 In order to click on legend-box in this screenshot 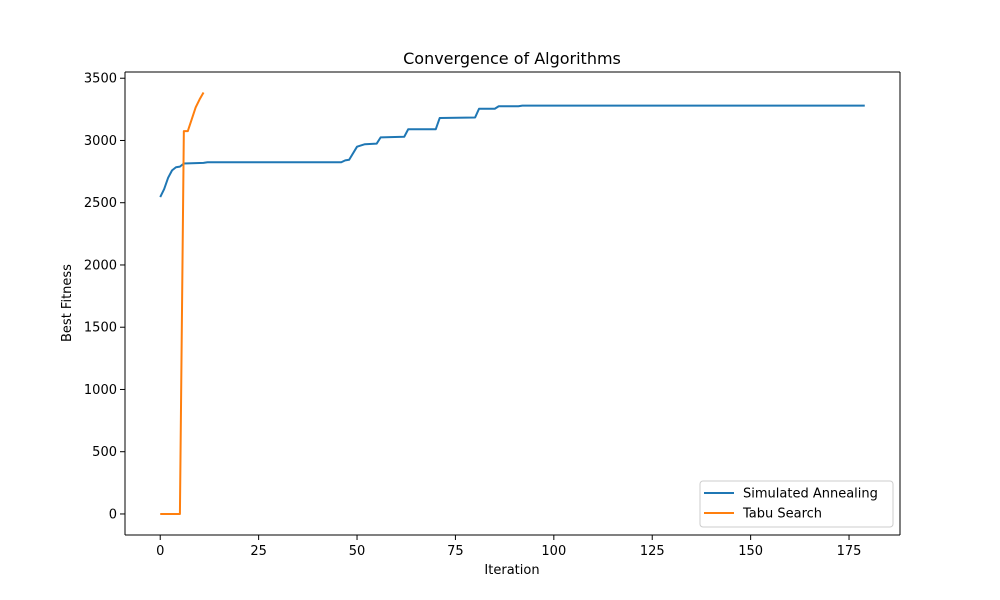, I will do `click(796, 504)`.